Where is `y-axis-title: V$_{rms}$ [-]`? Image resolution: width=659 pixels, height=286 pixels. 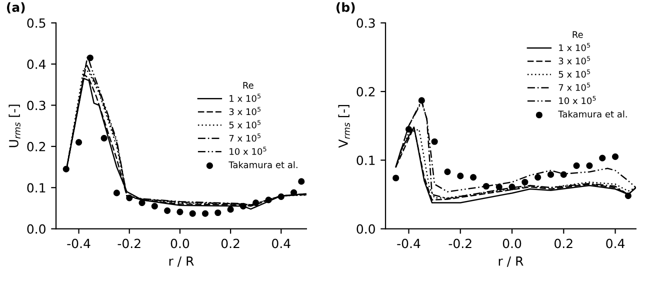 y-axis-title: V$_{rms}$ [-] is located at coordinates (344, 126).